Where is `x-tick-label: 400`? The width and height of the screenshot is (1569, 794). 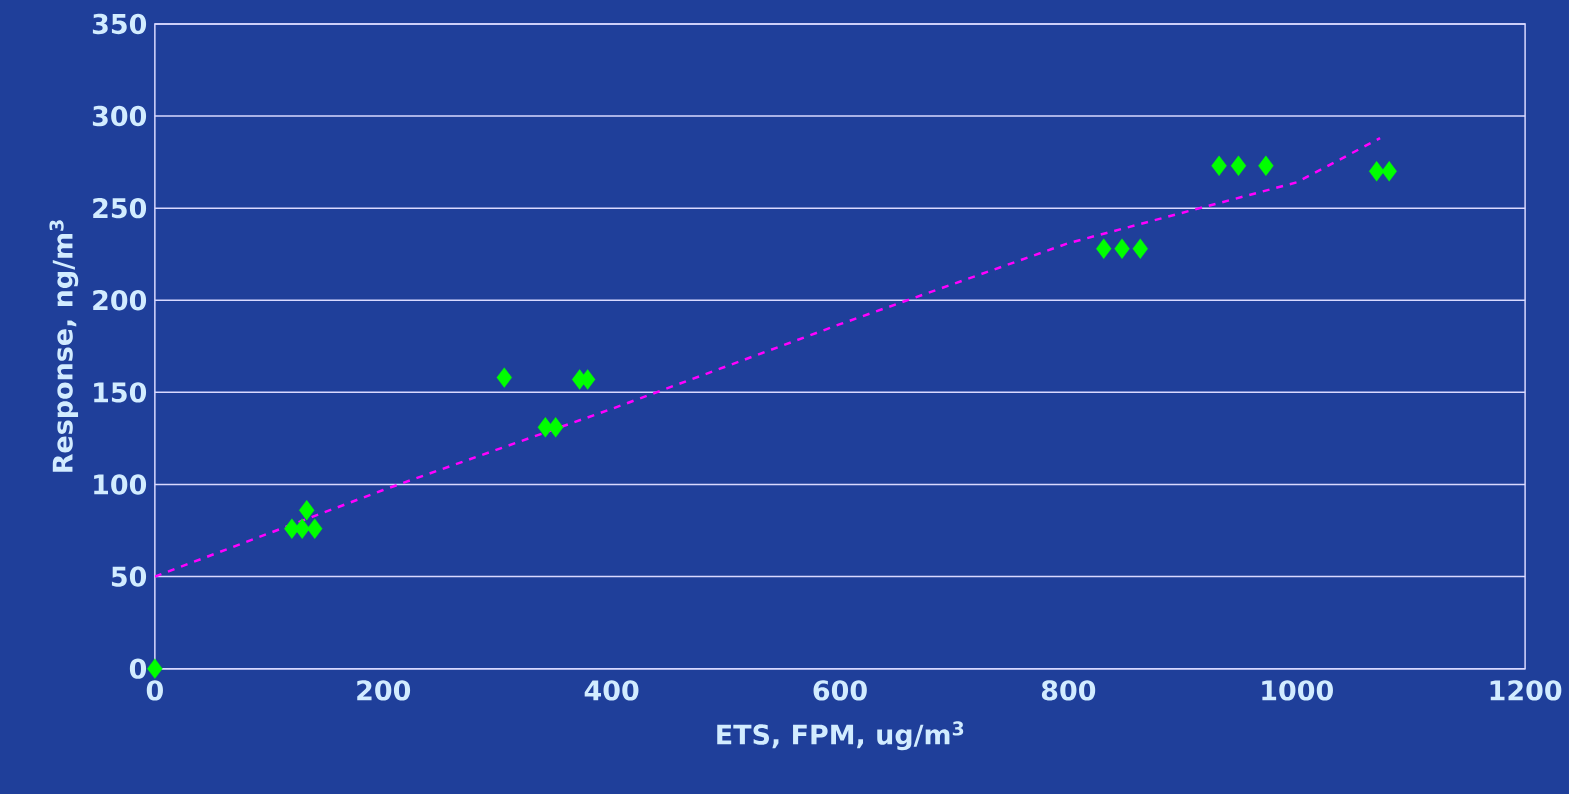 x-tick-label: 400 is located at coordinates (611, 690).